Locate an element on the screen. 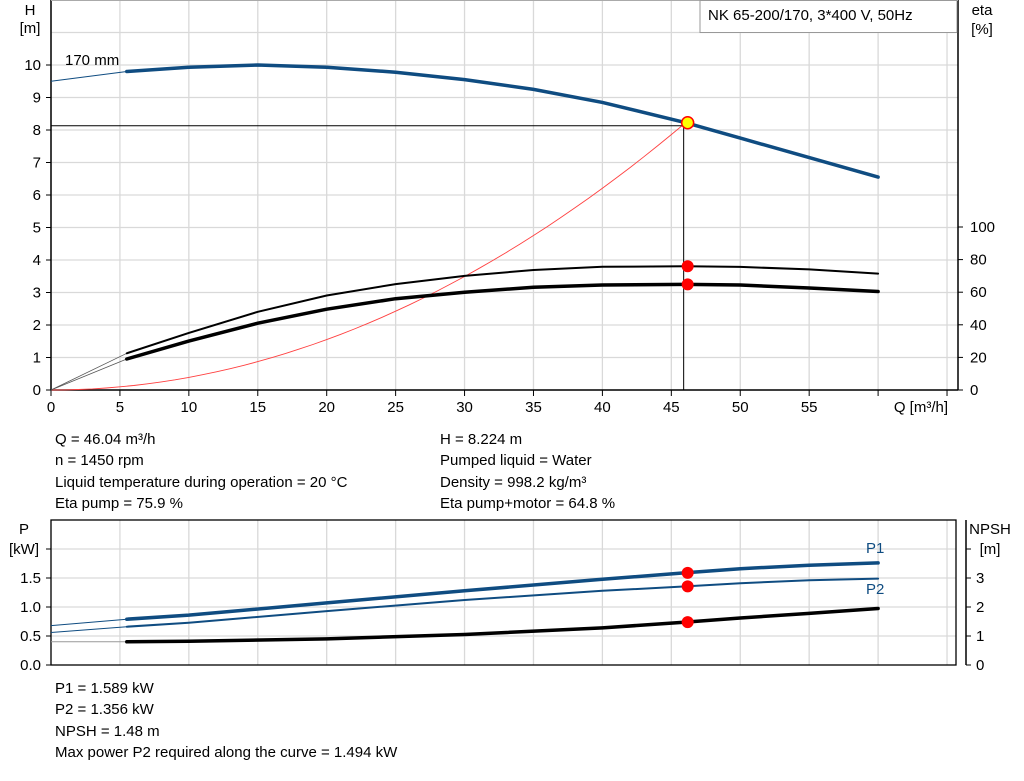  y-tick-label: 0.5 is located at coordinates (30, 636).